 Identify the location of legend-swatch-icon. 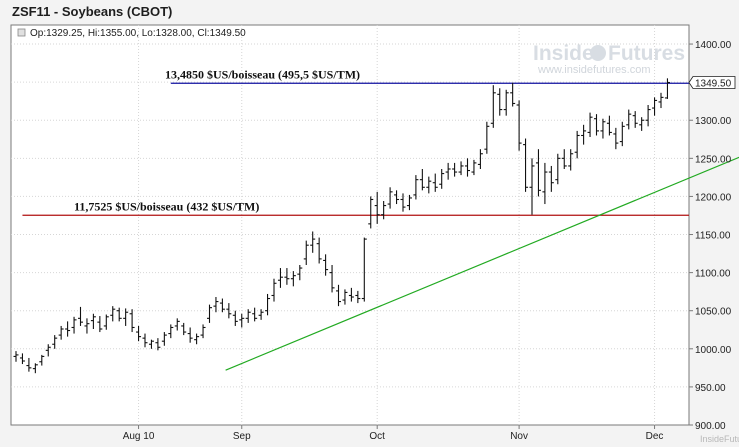
(21, 32).